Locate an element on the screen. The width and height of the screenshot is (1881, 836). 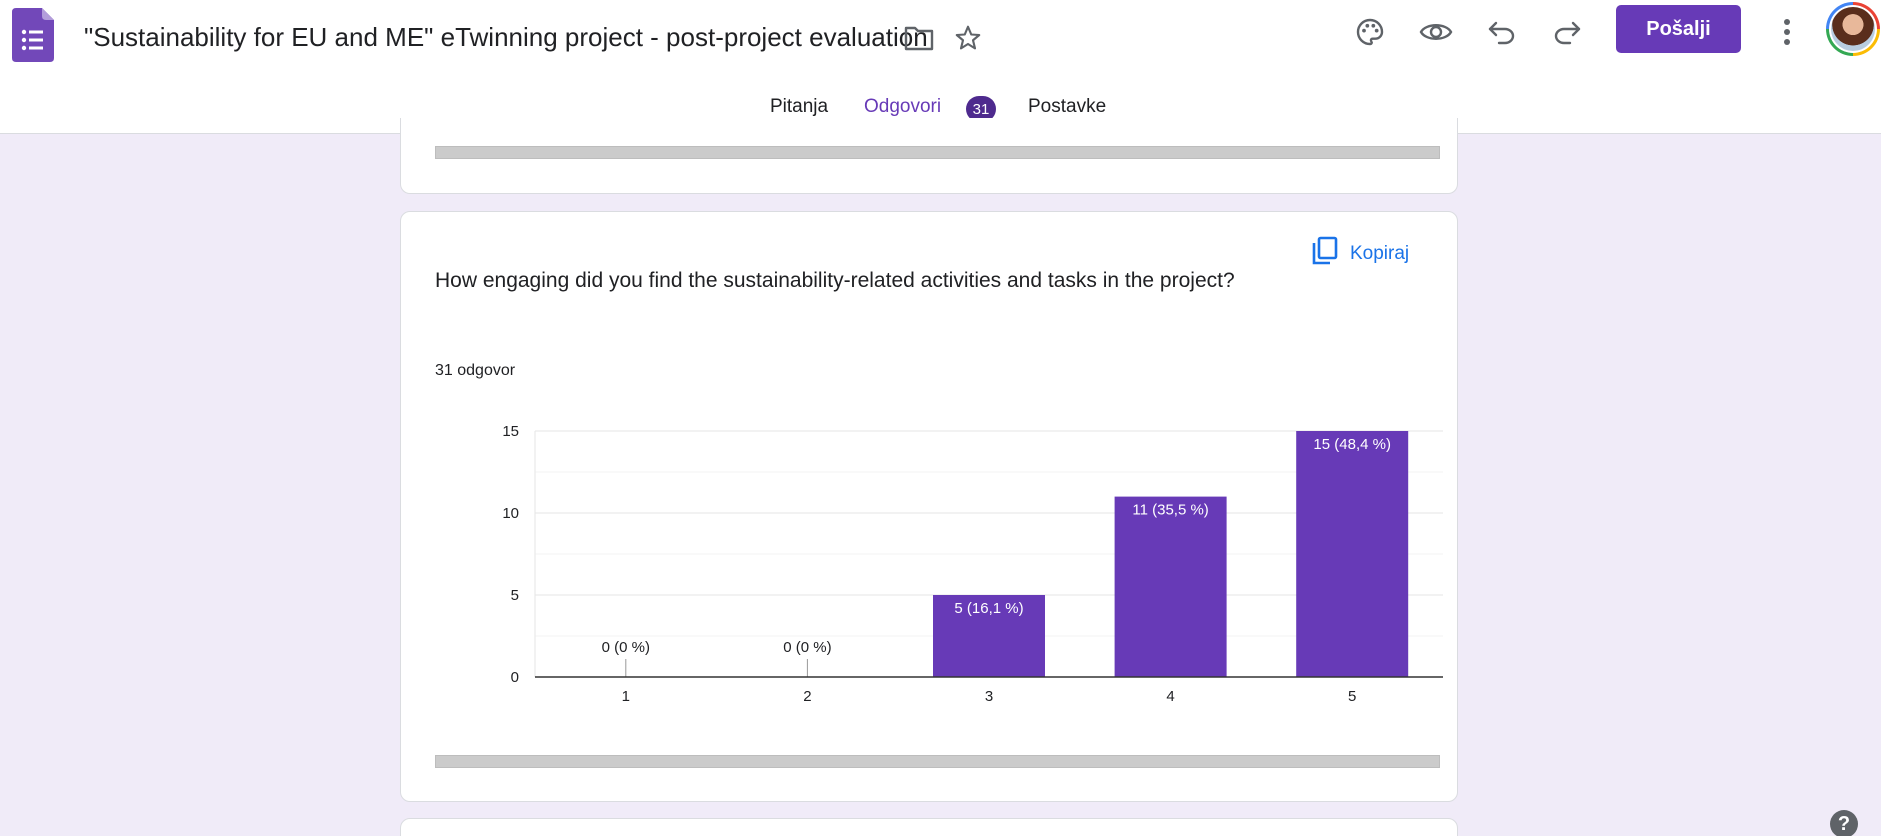
tab-responses: Odgovori is located at coordinates (903, 106).